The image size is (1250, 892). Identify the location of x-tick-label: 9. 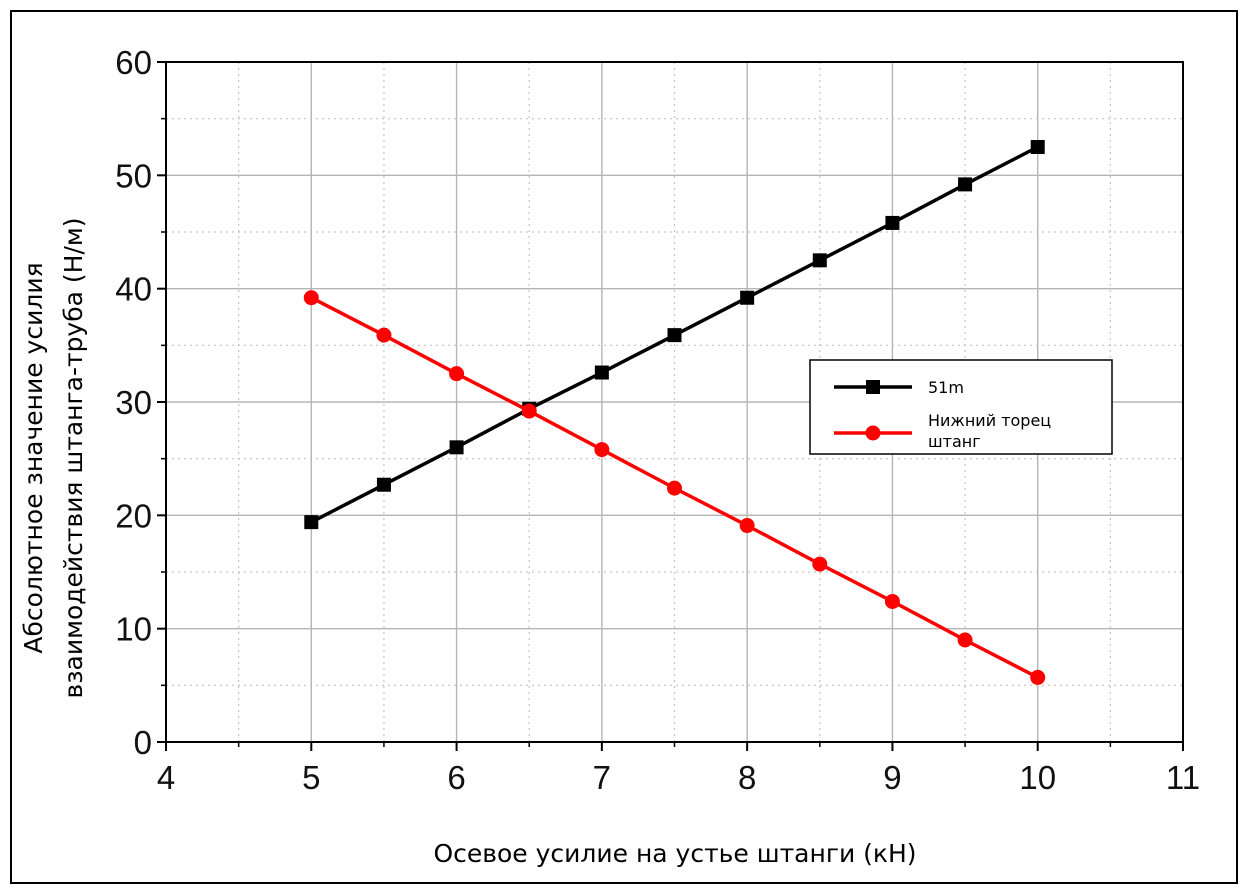
(892, 777).